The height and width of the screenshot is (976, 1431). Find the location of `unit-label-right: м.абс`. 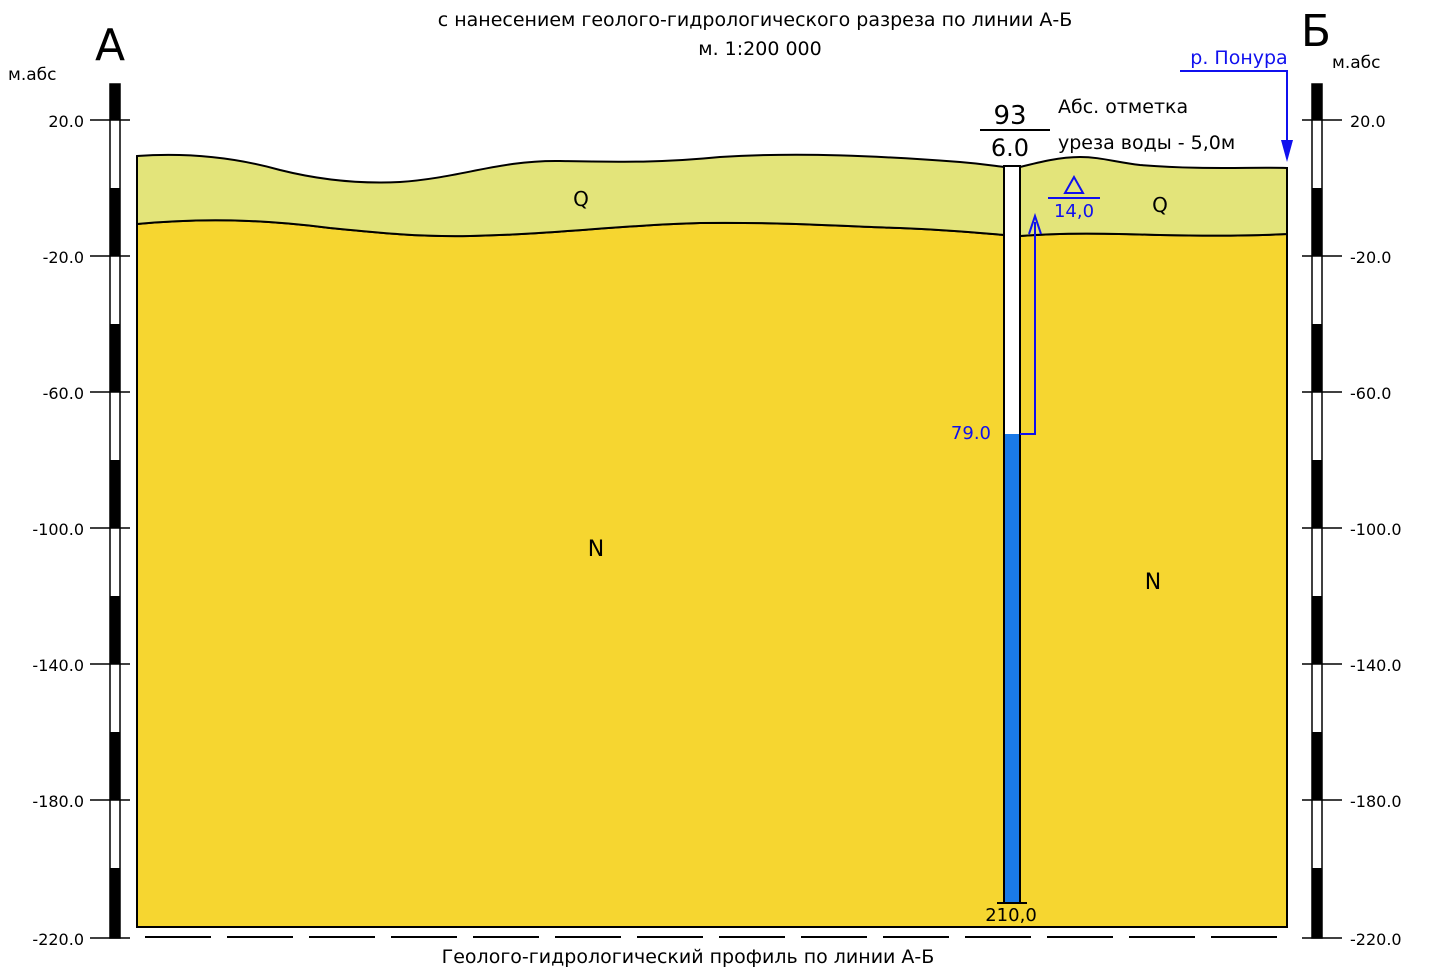

unit-label-right: м.абс is located at coordinates (1356, 63).